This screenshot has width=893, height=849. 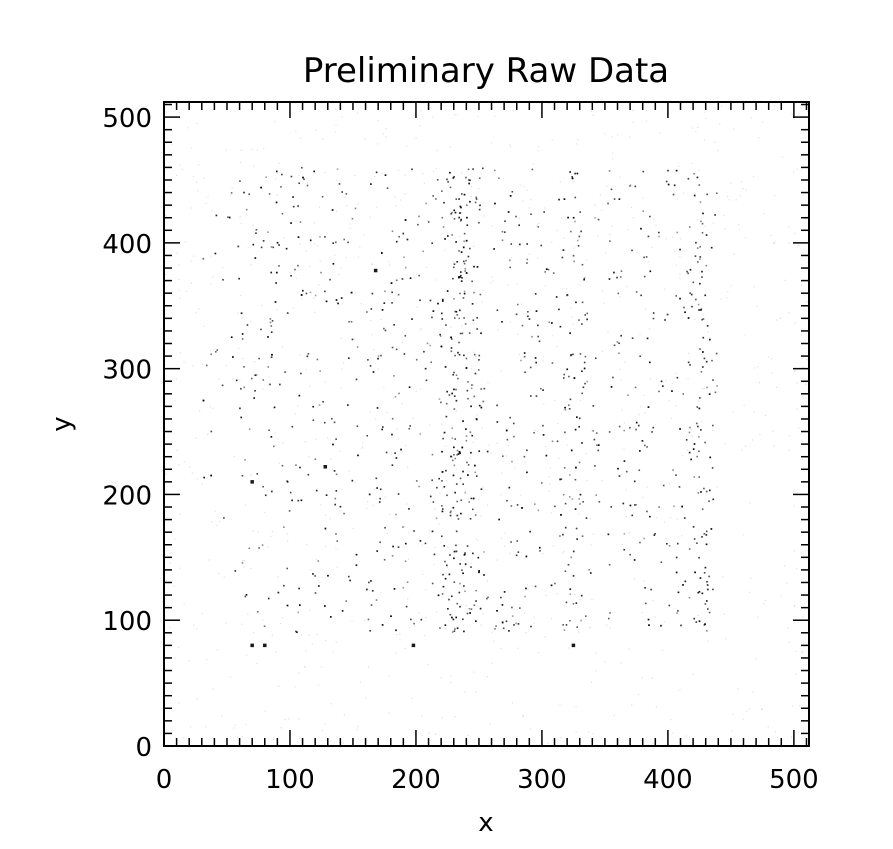 What do you see at coordinates (325, 467) in the screenshot?
I see `hot-pixel` at bounding box center [325, 467].